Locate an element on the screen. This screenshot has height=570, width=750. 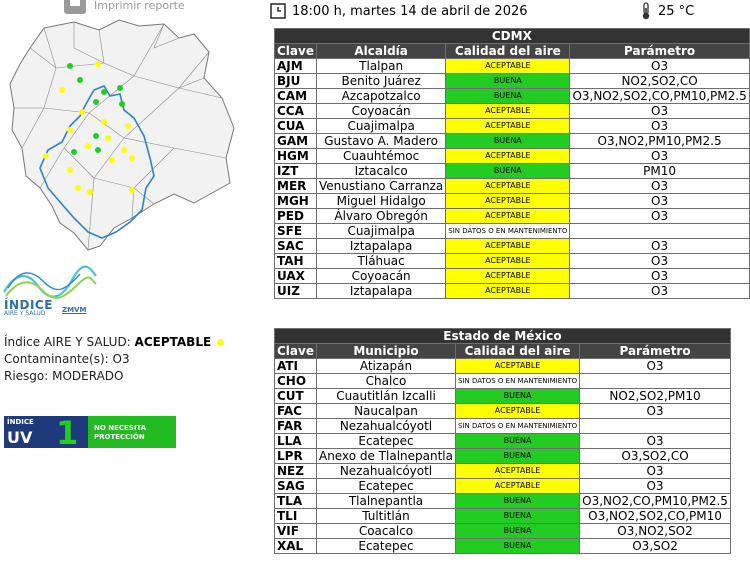
station-name: Cuautitlán Izcalli is located at coordinates (385, 396).